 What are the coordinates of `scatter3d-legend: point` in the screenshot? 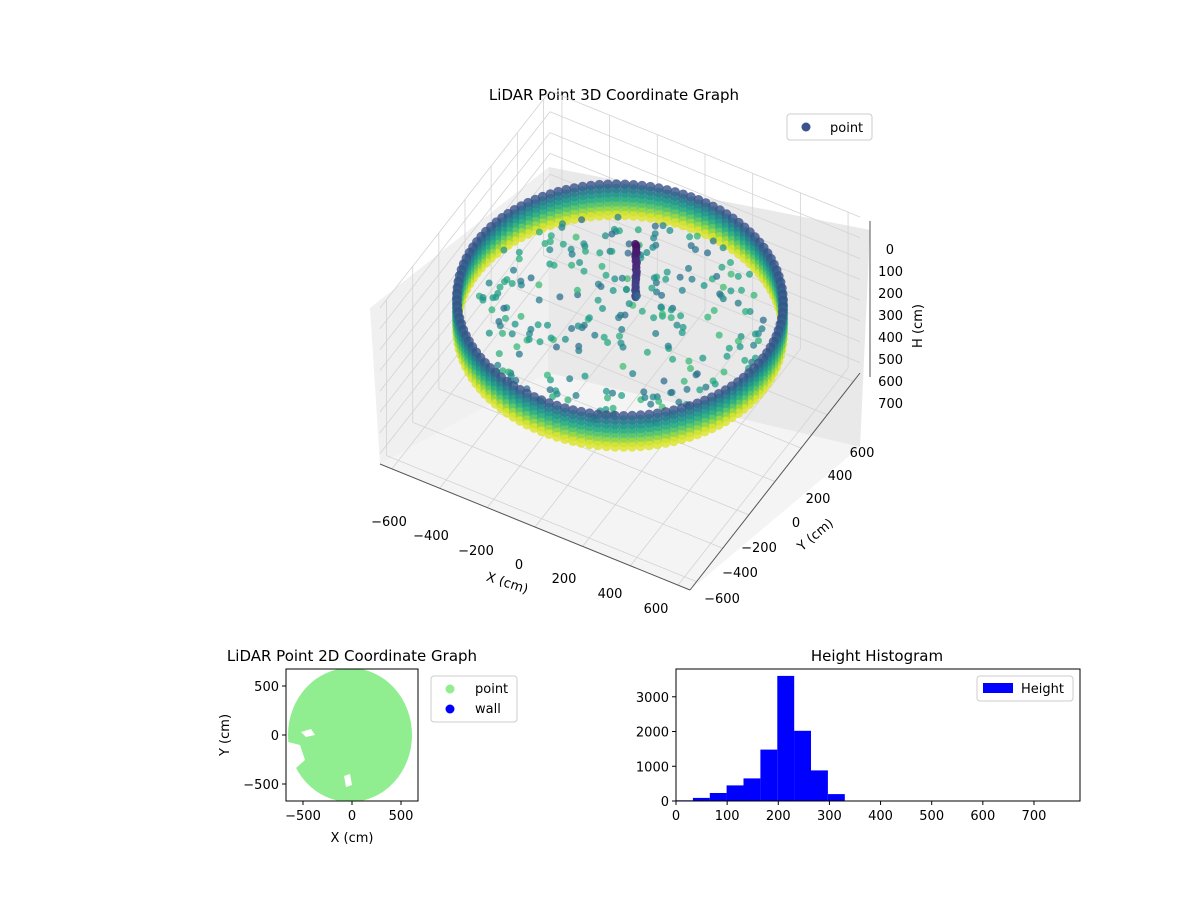 It's located at (829, 127).